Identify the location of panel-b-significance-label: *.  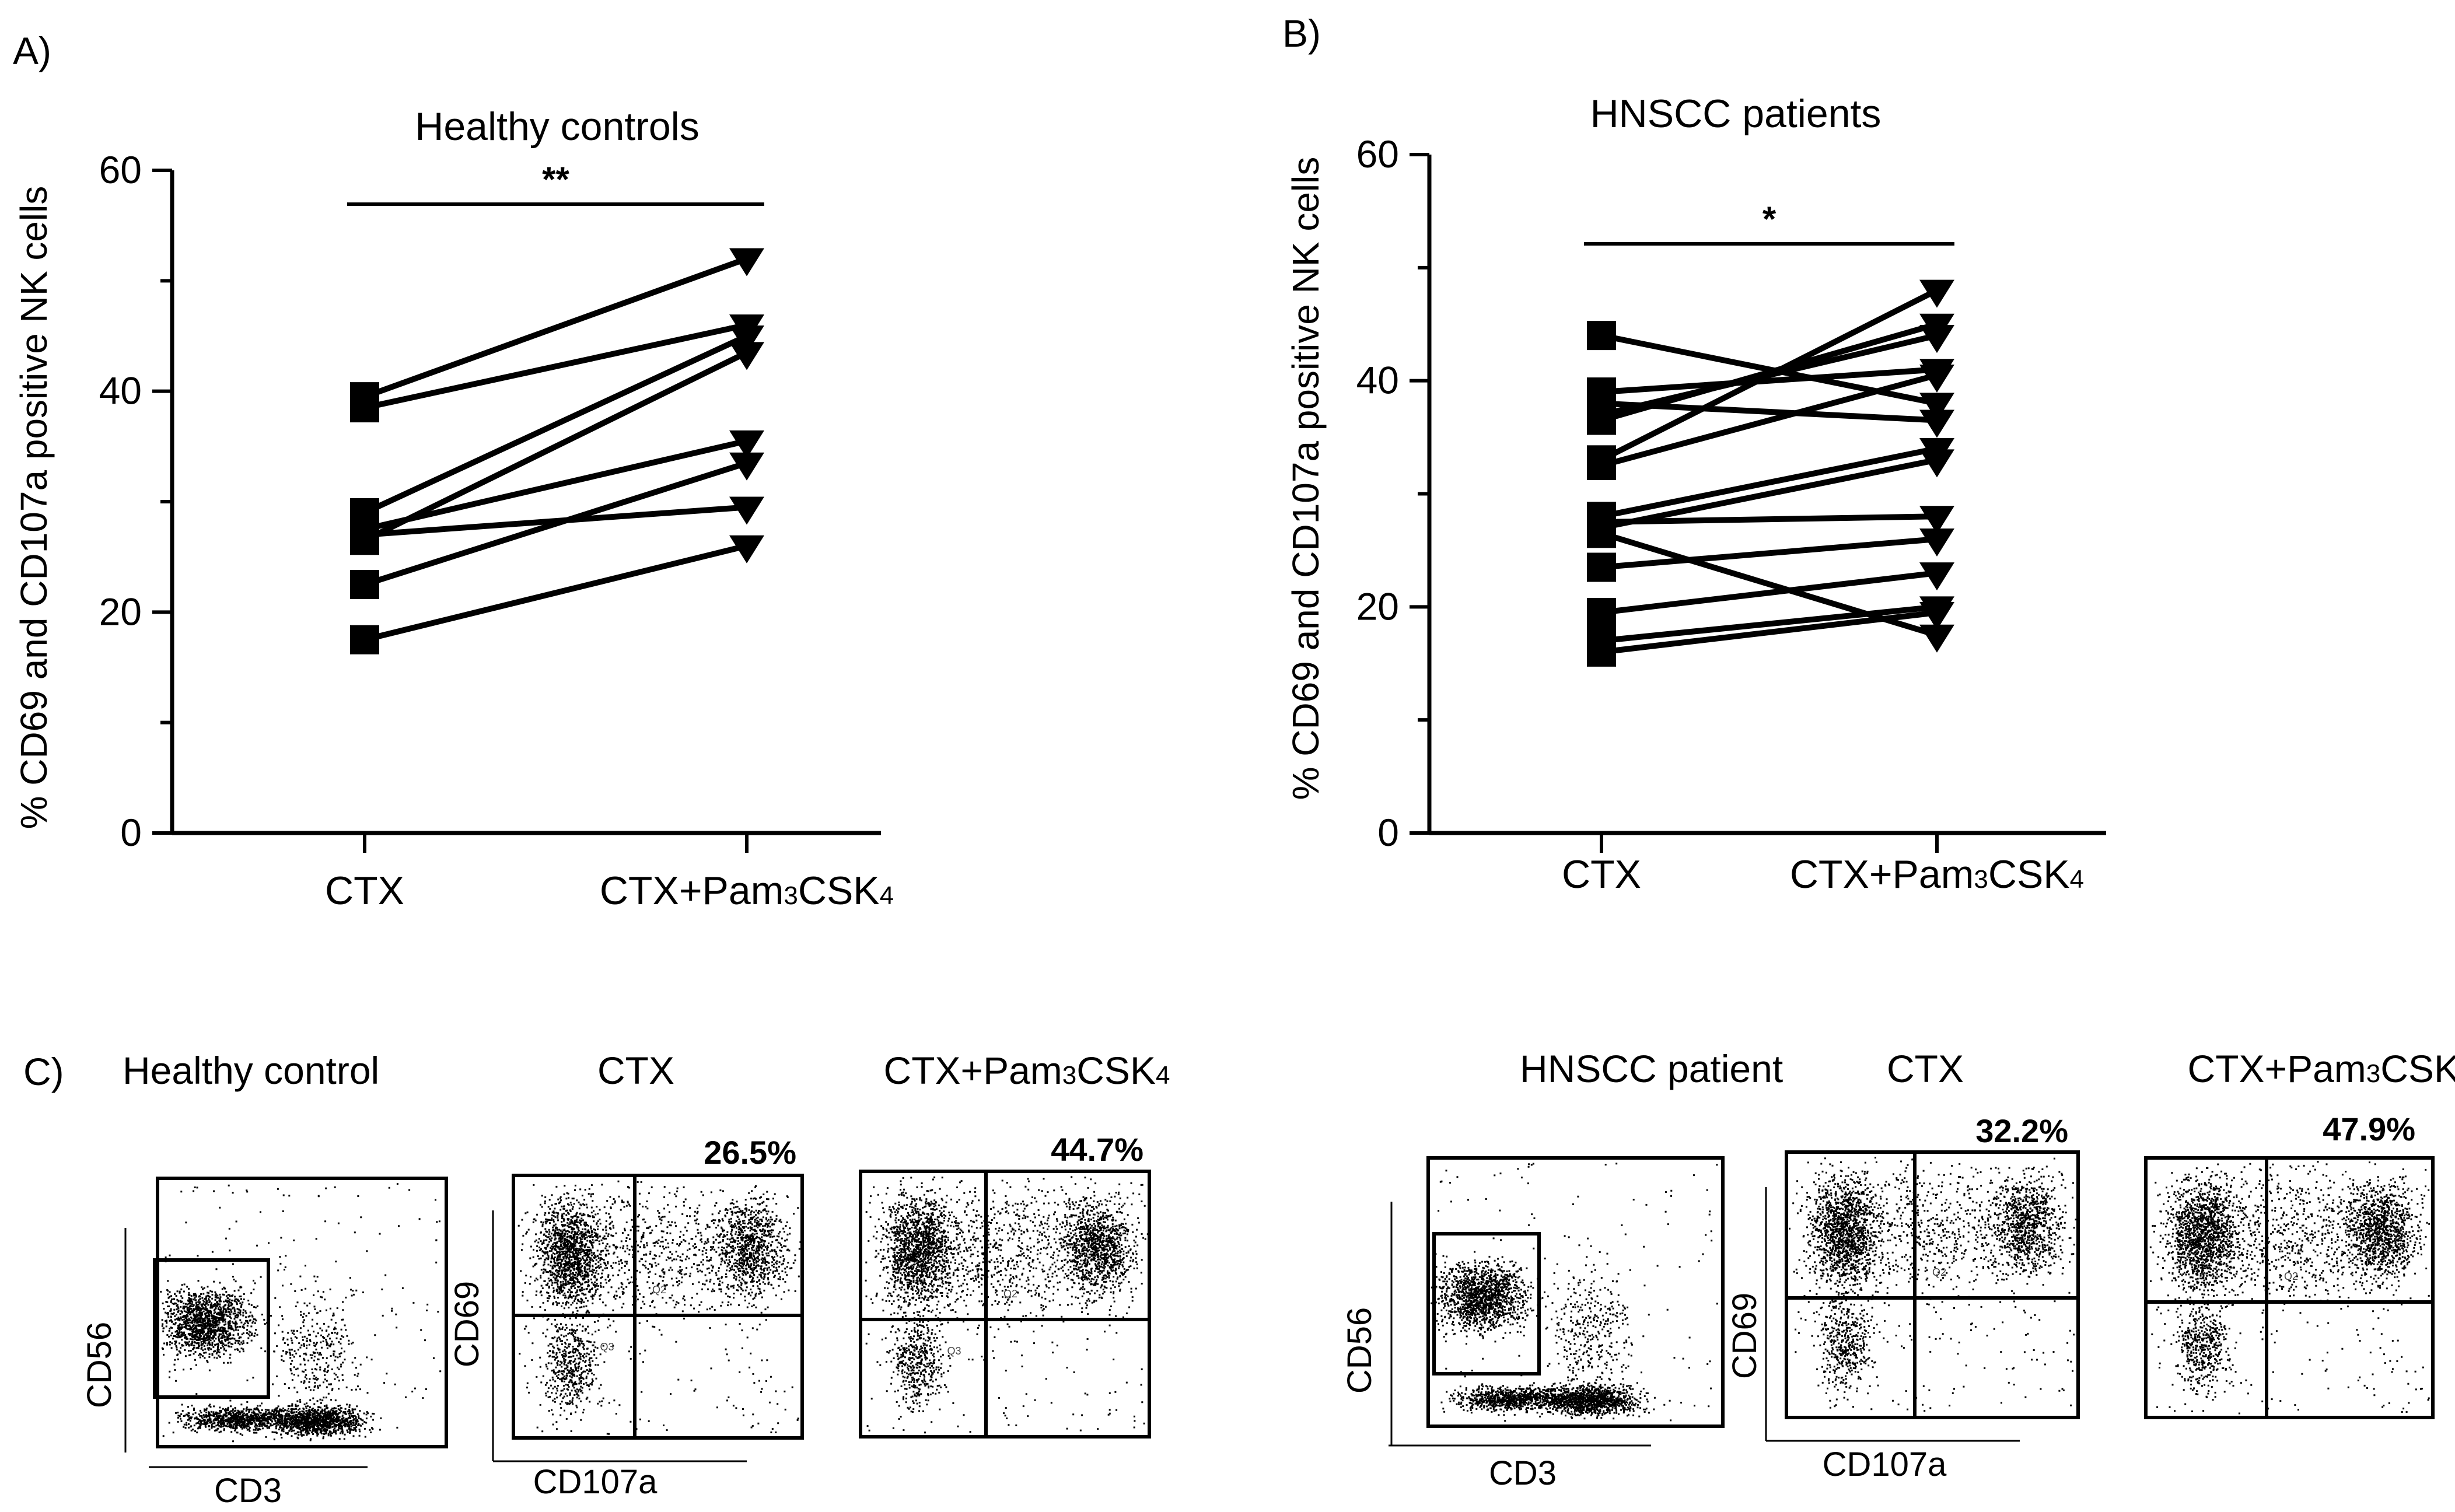
(1769, 219).